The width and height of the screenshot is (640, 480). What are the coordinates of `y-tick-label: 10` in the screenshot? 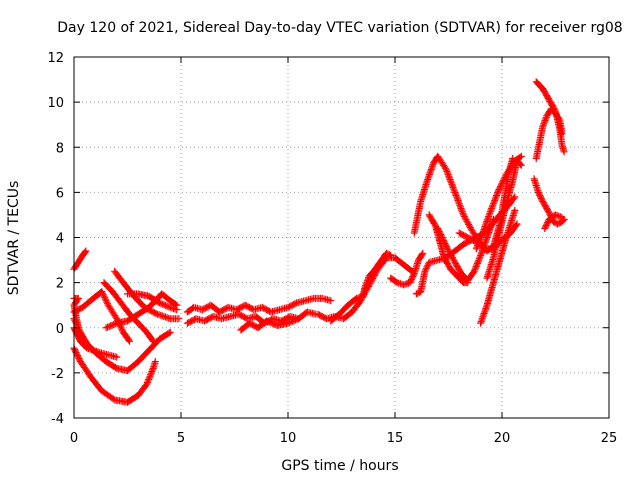 It's located at (55, 103).